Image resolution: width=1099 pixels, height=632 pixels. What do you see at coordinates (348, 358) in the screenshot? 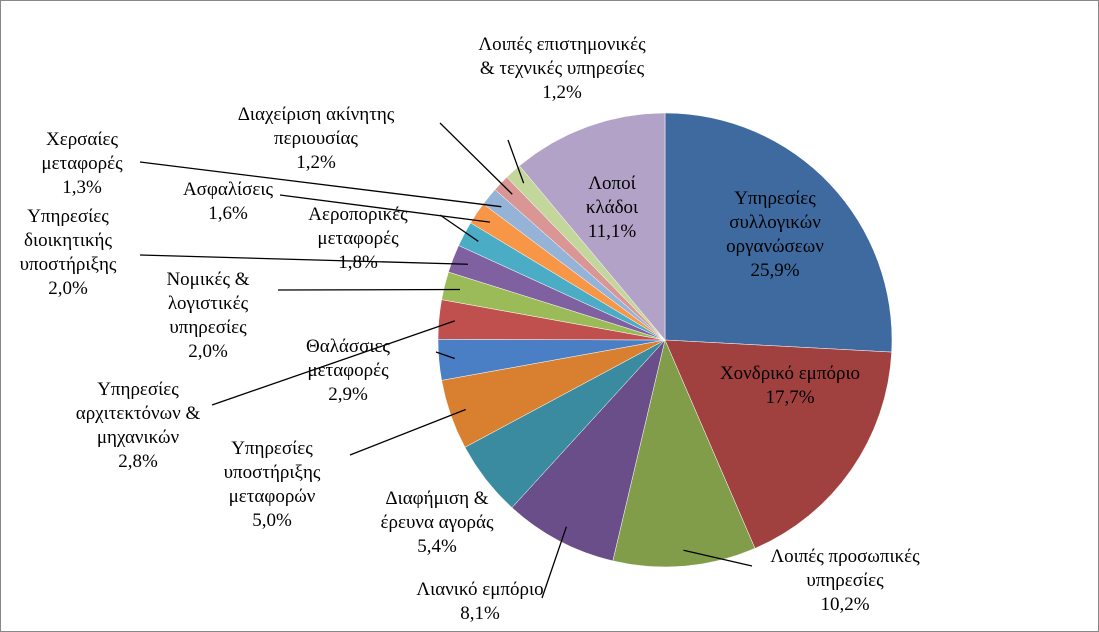
I see `category-label: Θαλάσσιες μεταφορές` at bounding box center [348, 358].